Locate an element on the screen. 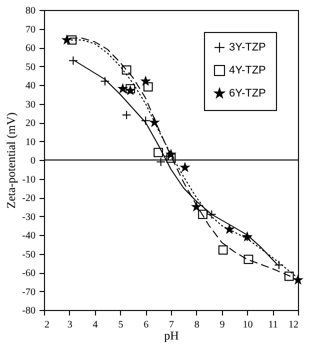 This screenshot has width=322, height=350. legend-label: 4Y-TZP is located at coordinates (247, 70).